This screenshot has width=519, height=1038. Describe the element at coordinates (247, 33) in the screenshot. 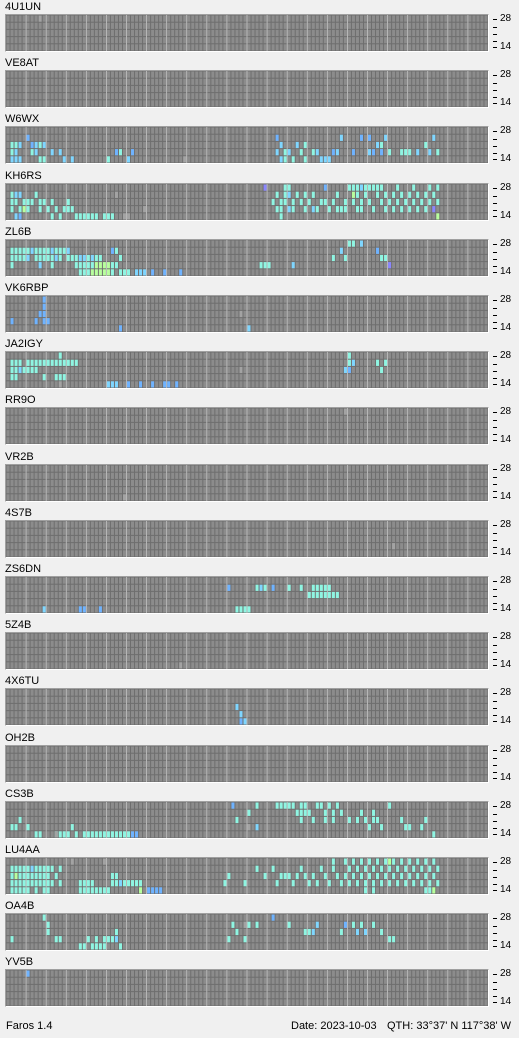

I see `signal-grid-svg` at that location.